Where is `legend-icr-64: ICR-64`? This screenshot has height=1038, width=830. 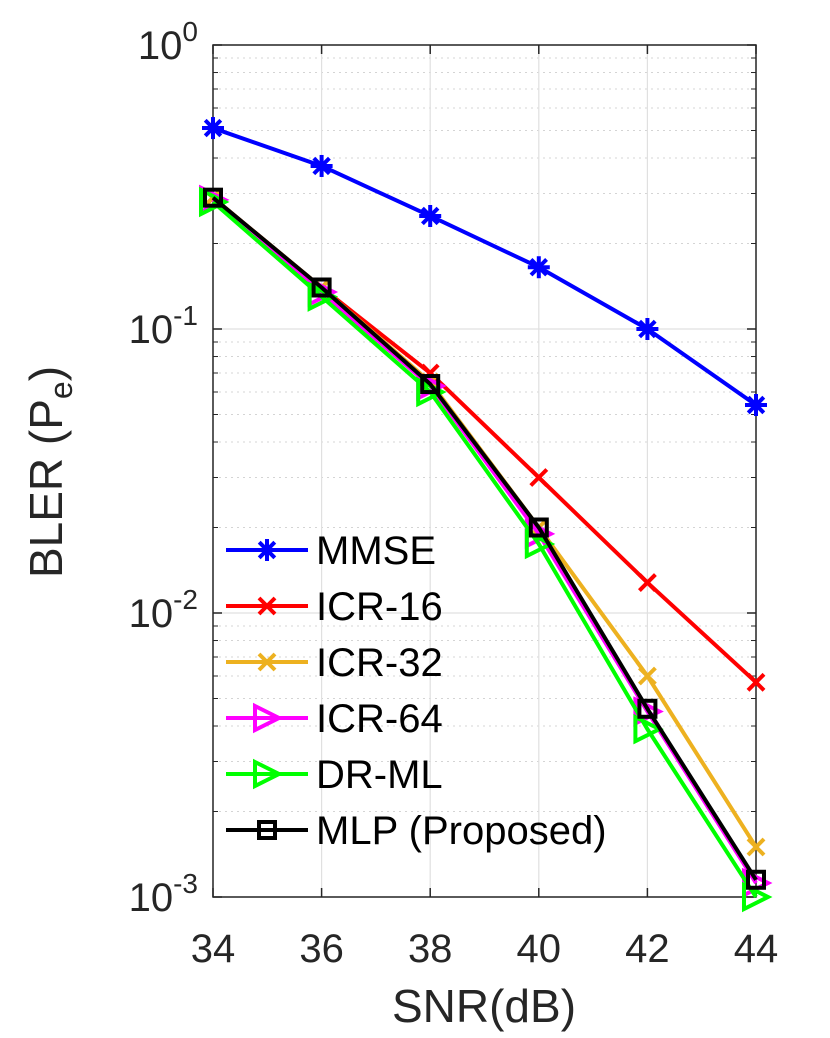 legend-icr-64: ICR-64 is located at coordinates (334, 719).